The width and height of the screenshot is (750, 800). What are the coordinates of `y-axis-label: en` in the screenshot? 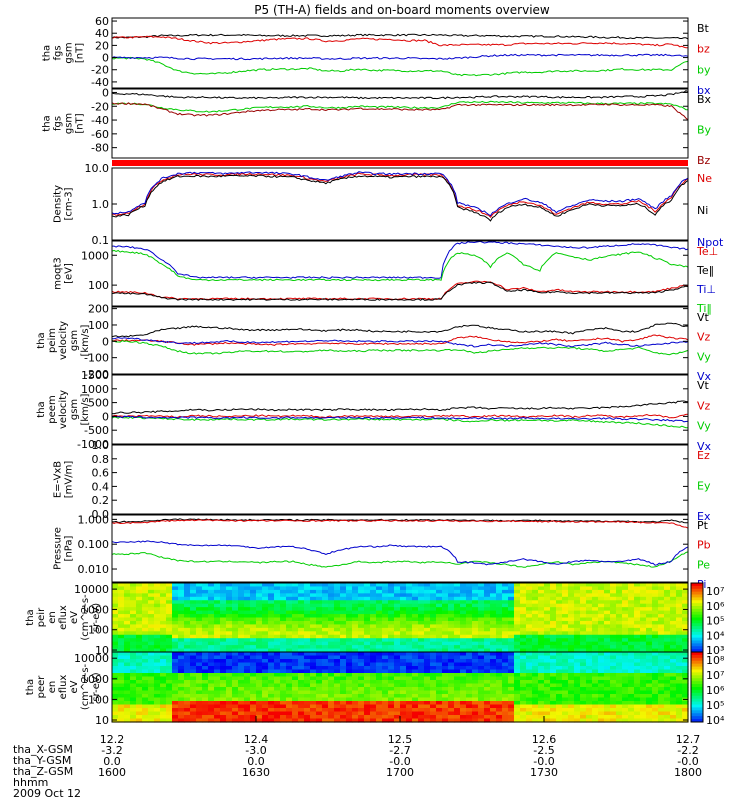 It's located at (52, 617).